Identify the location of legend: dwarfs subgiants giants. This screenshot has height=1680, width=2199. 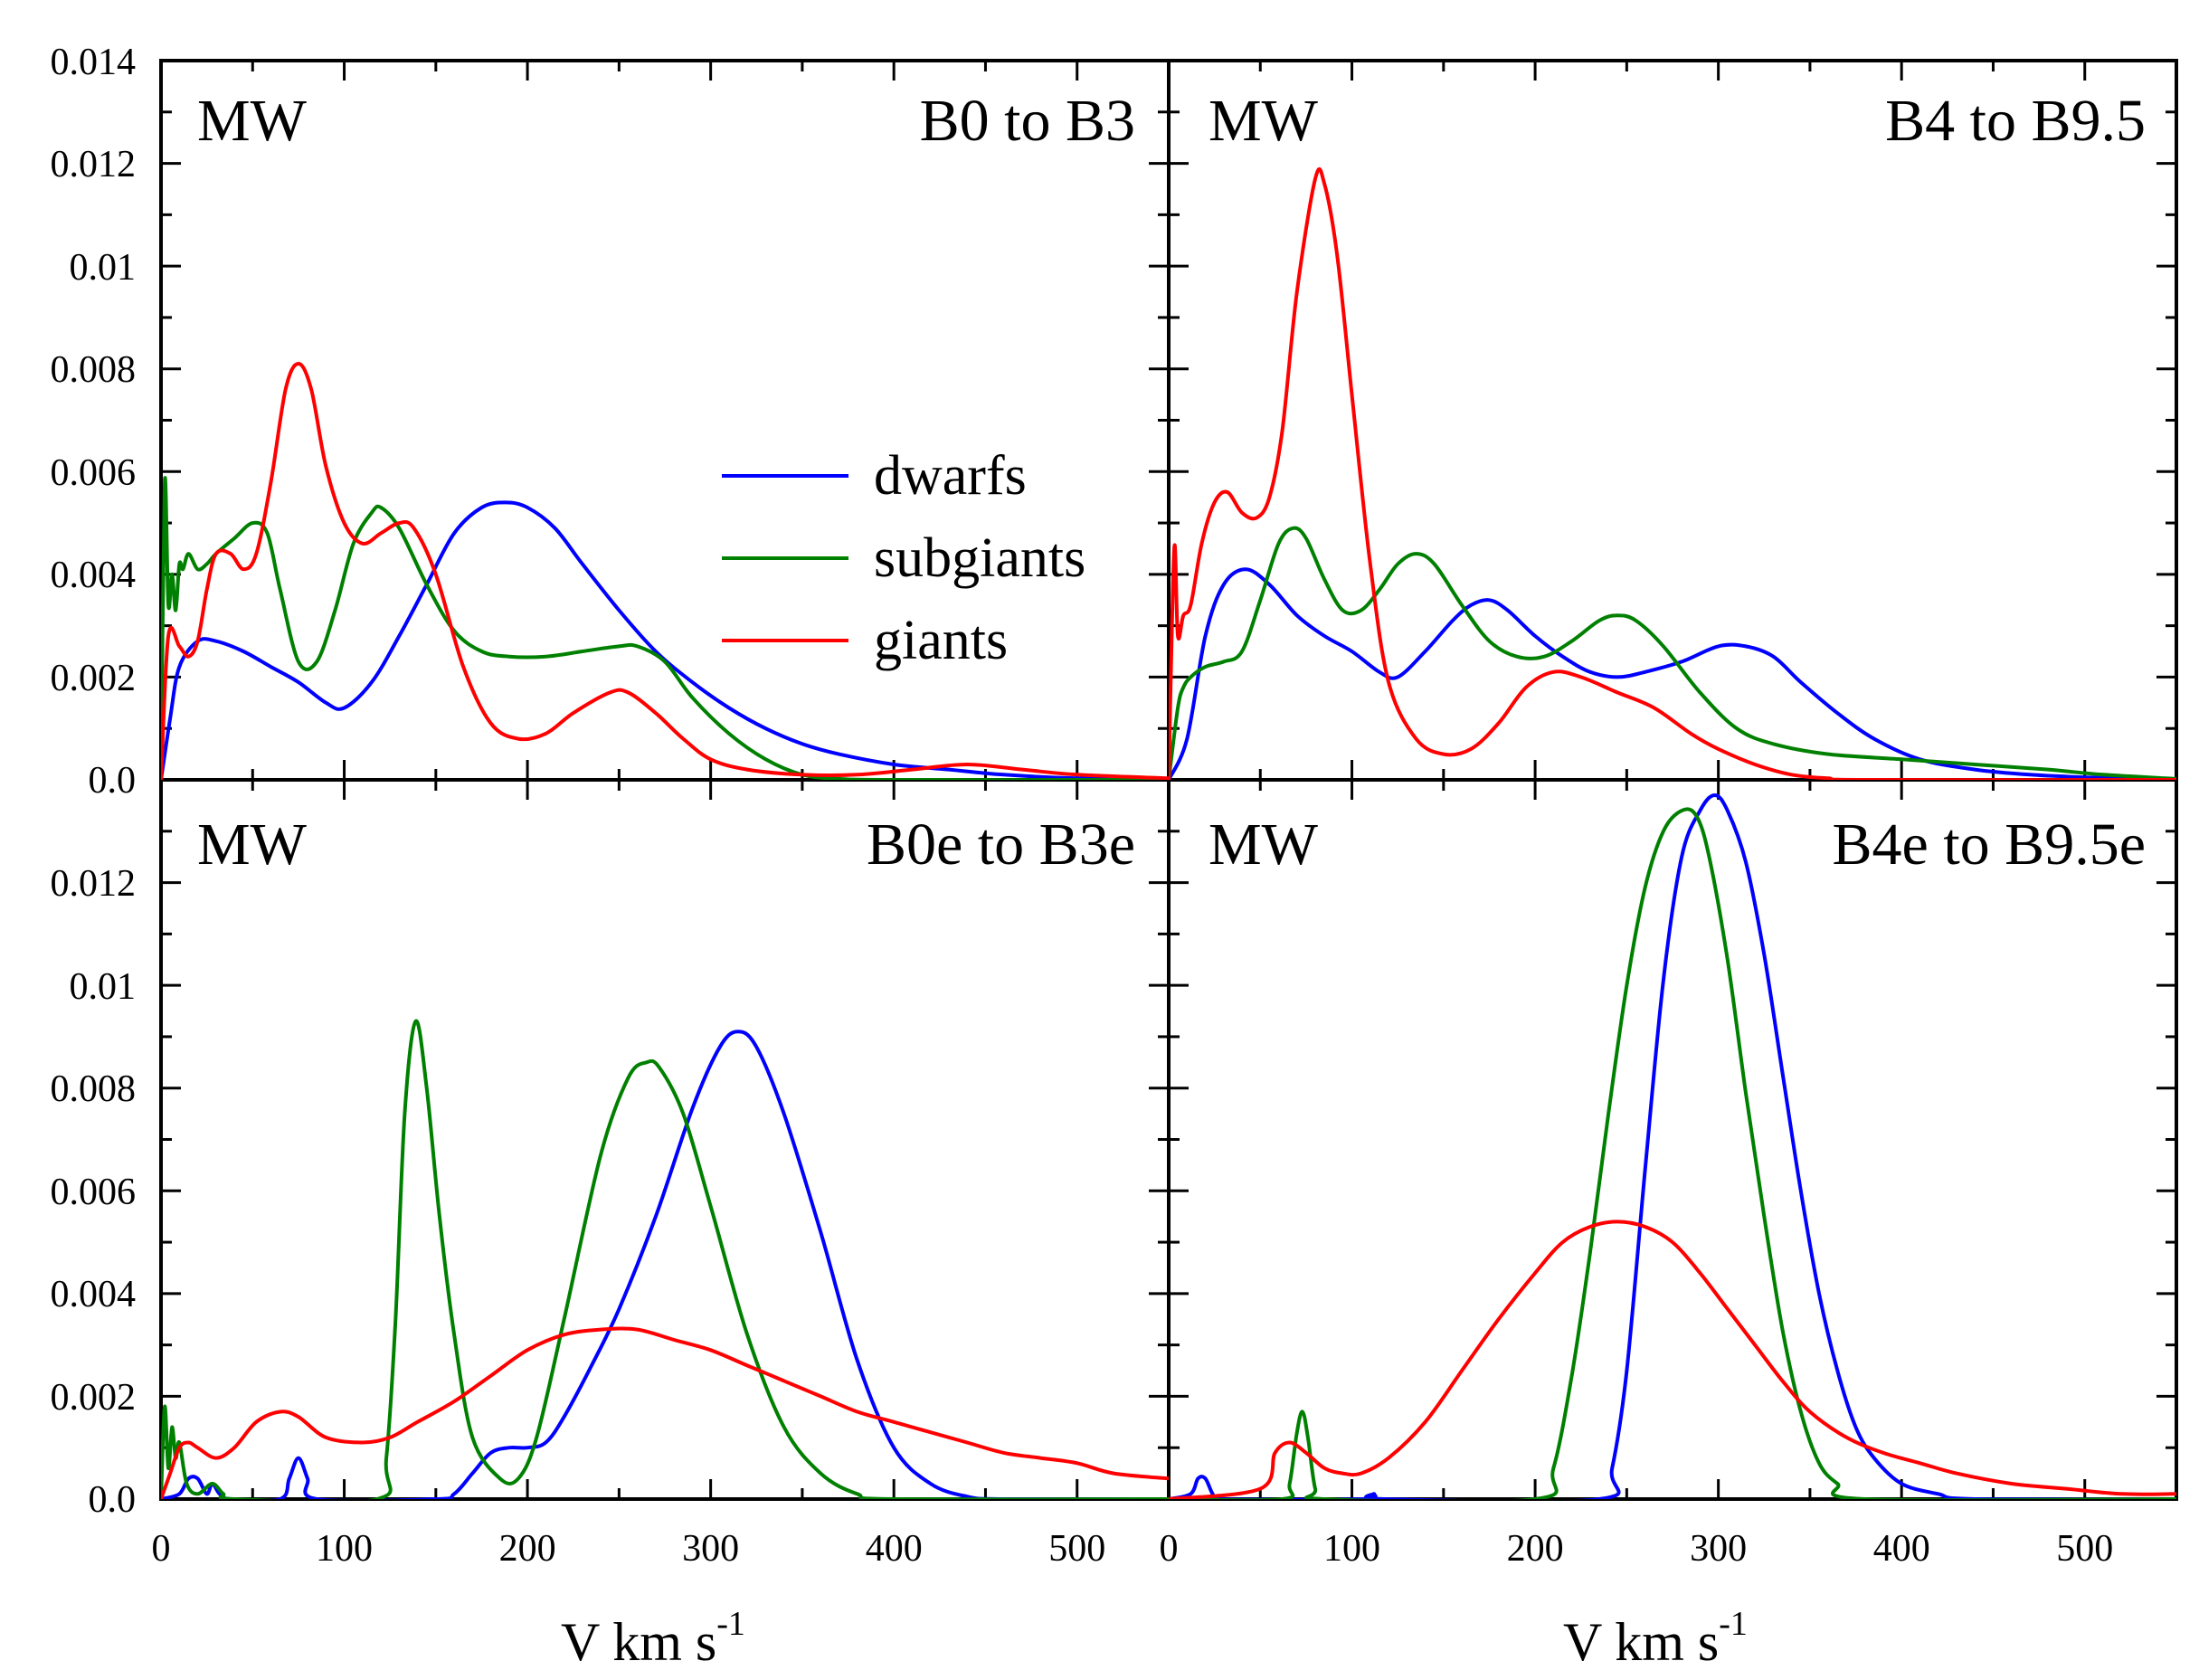
(903, 558).